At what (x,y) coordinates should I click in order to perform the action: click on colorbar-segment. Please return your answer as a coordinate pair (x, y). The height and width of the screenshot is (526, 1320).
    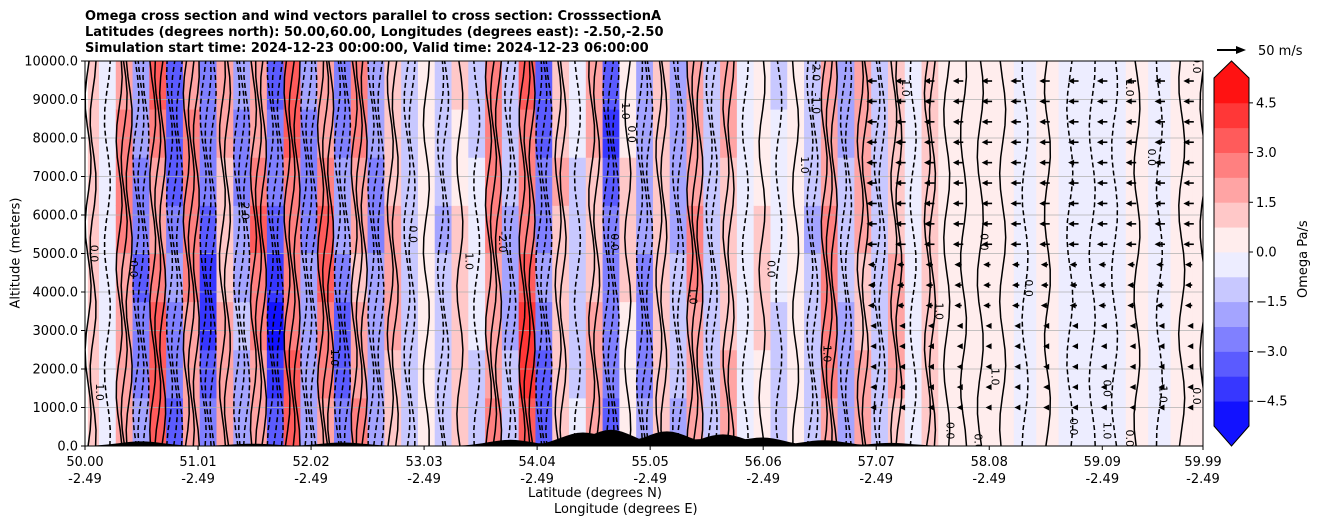
    Looking at the image, I should click on (1231, 414).